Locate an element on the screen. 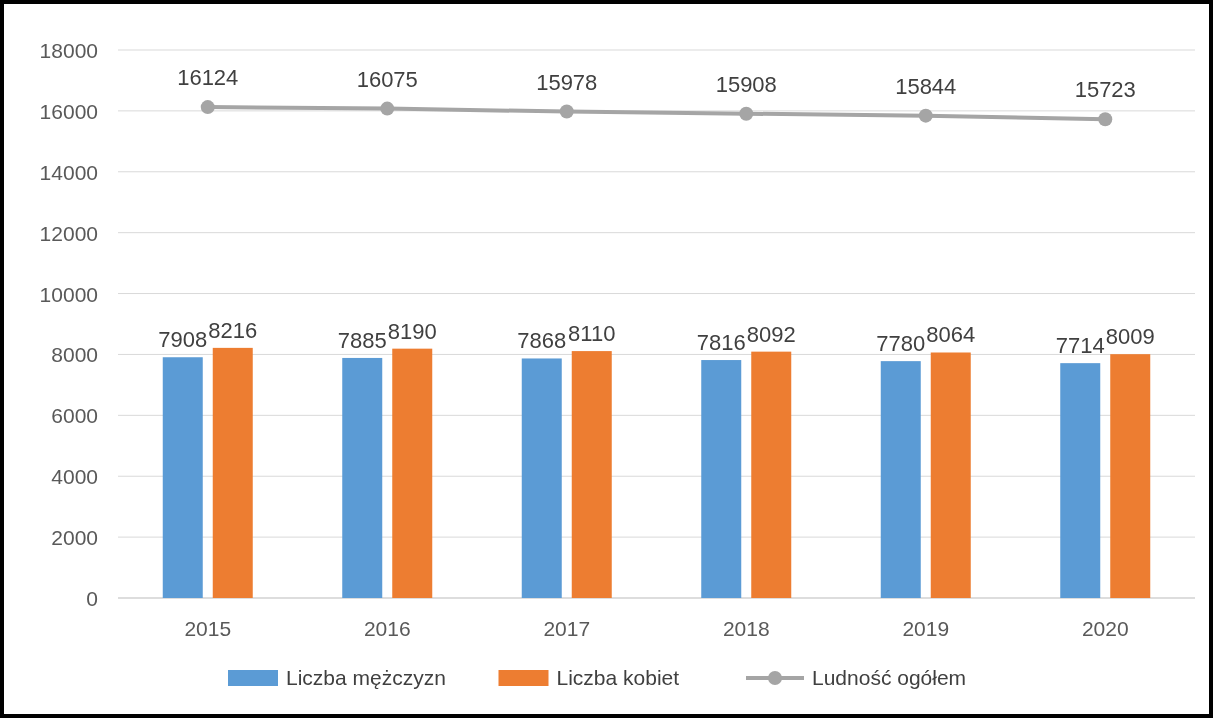  data-label: 8216 is located at coordinates (233, 330).